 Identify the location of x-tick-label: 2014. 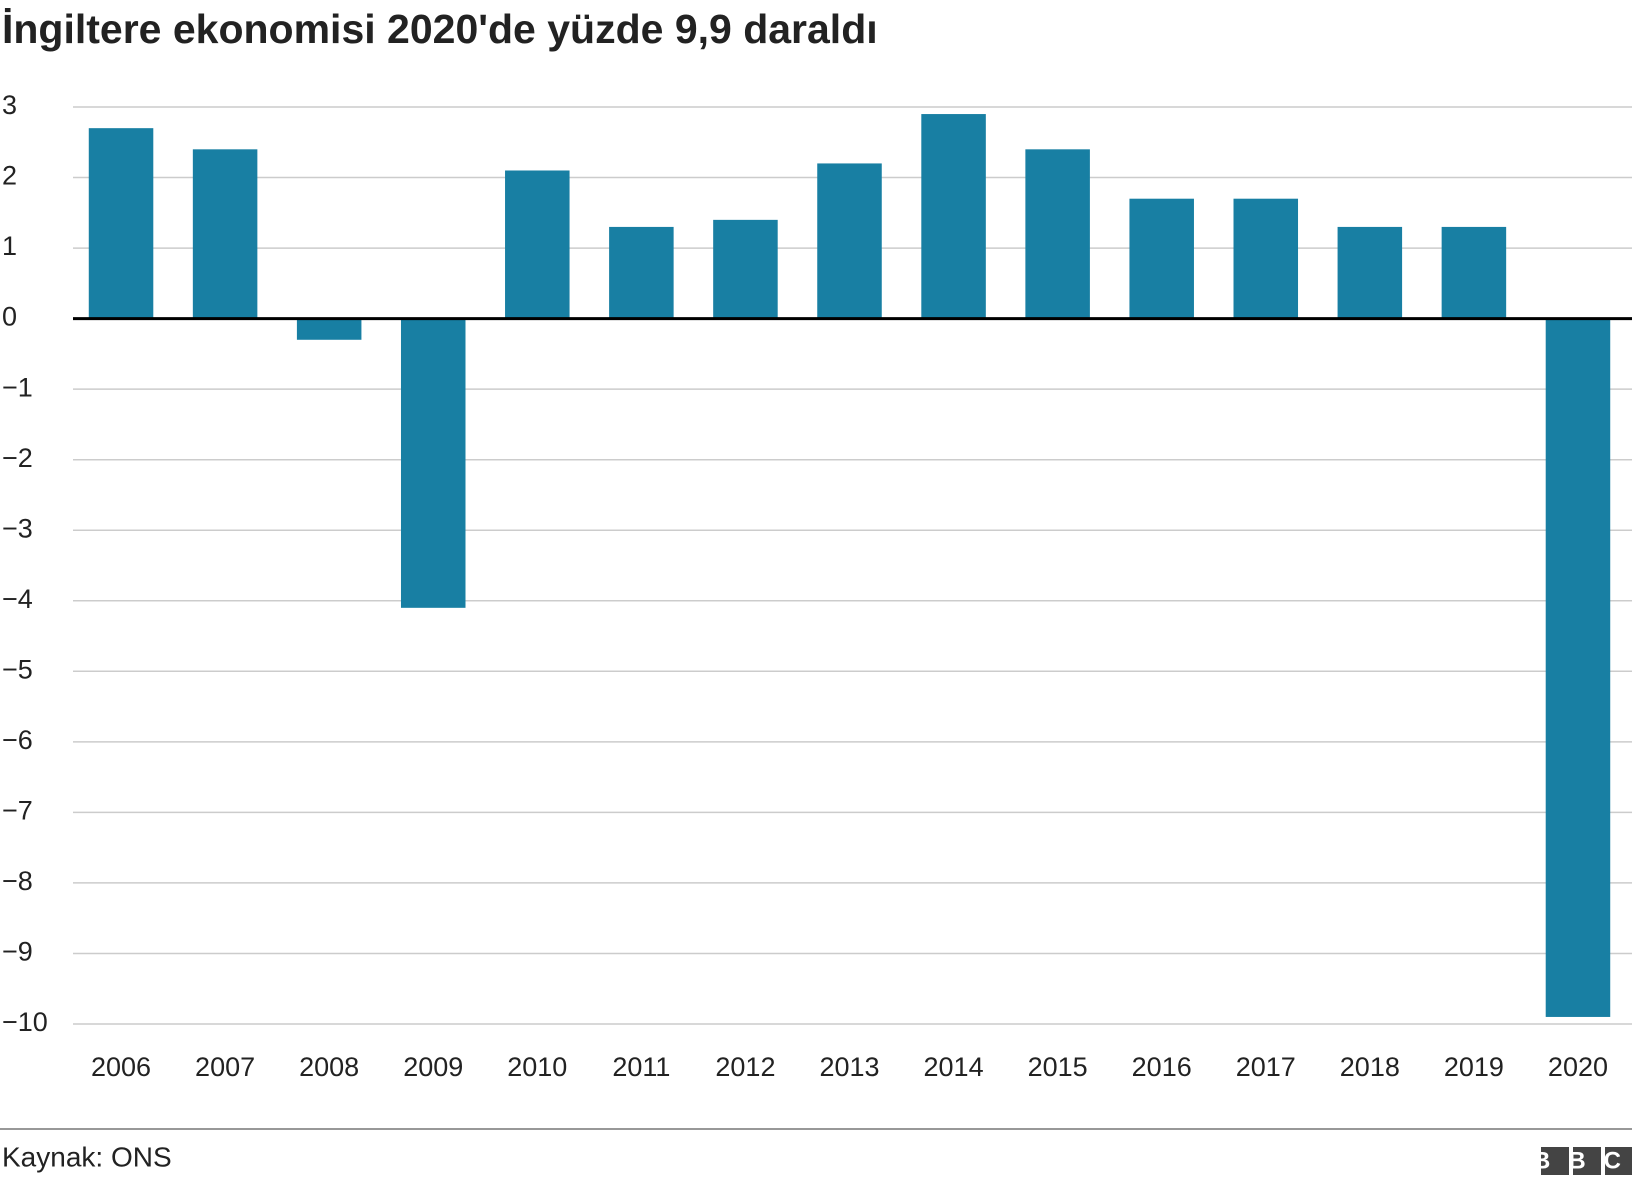
(954, 1067).